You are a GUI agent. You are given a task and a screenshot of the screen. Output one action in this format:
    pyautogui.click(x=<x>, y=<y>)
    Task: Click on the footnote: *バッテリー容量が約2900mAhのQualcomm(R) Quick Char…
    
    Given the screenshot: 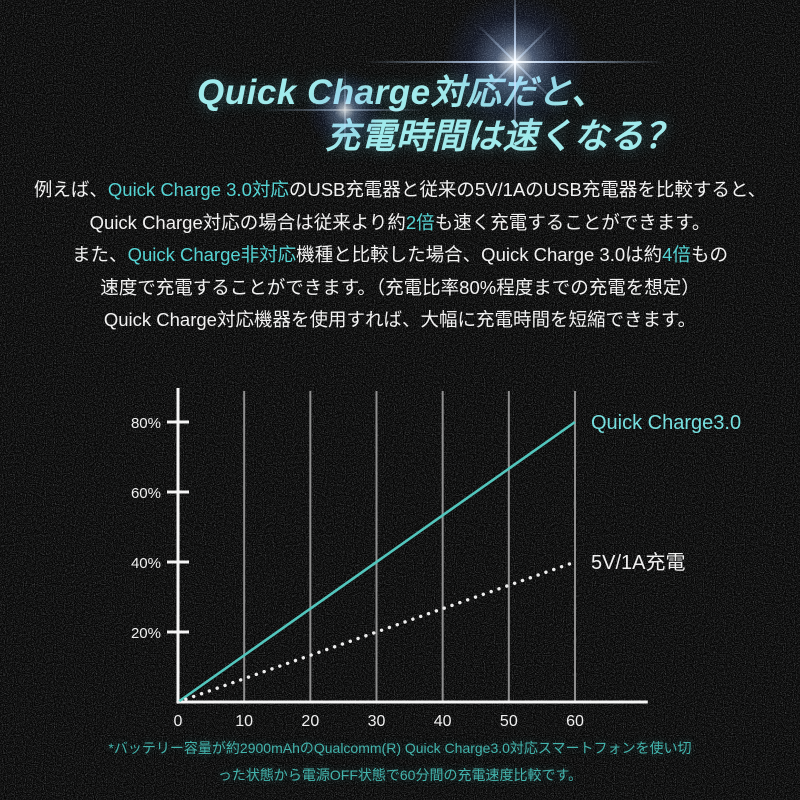 What is the action you would take?
    pyautogui.click(x=400, y=762)
    